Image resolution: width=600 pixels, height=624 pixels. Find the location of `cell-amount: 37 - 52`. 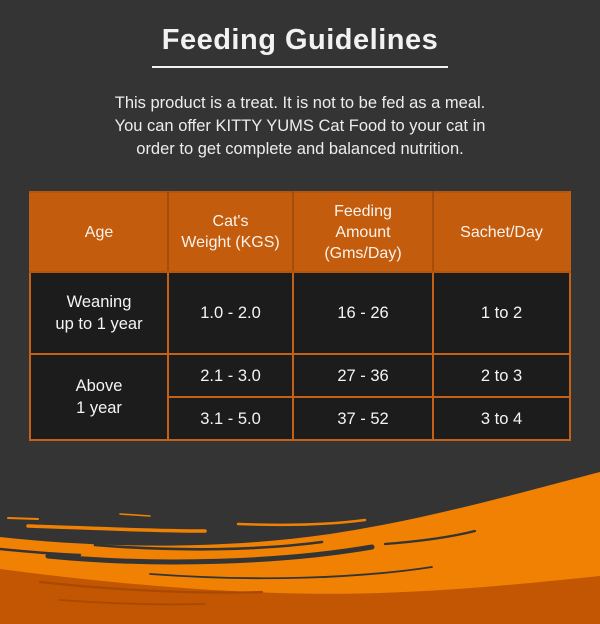

cell-amount: 37 - 52 is located at coordinates (363, 418).